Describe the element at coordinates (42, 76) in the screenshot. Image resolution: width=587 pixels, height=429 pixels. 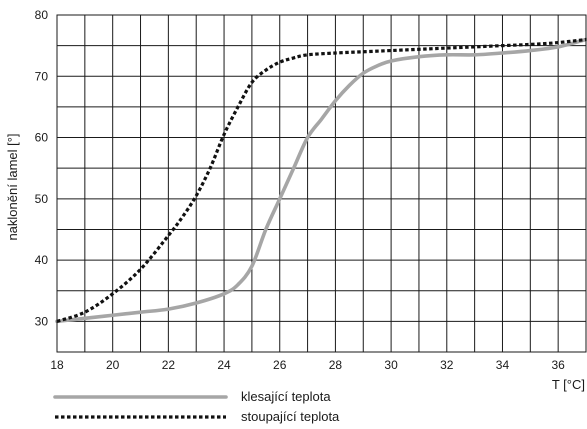
I see `y-tick-label: 70` at that location.